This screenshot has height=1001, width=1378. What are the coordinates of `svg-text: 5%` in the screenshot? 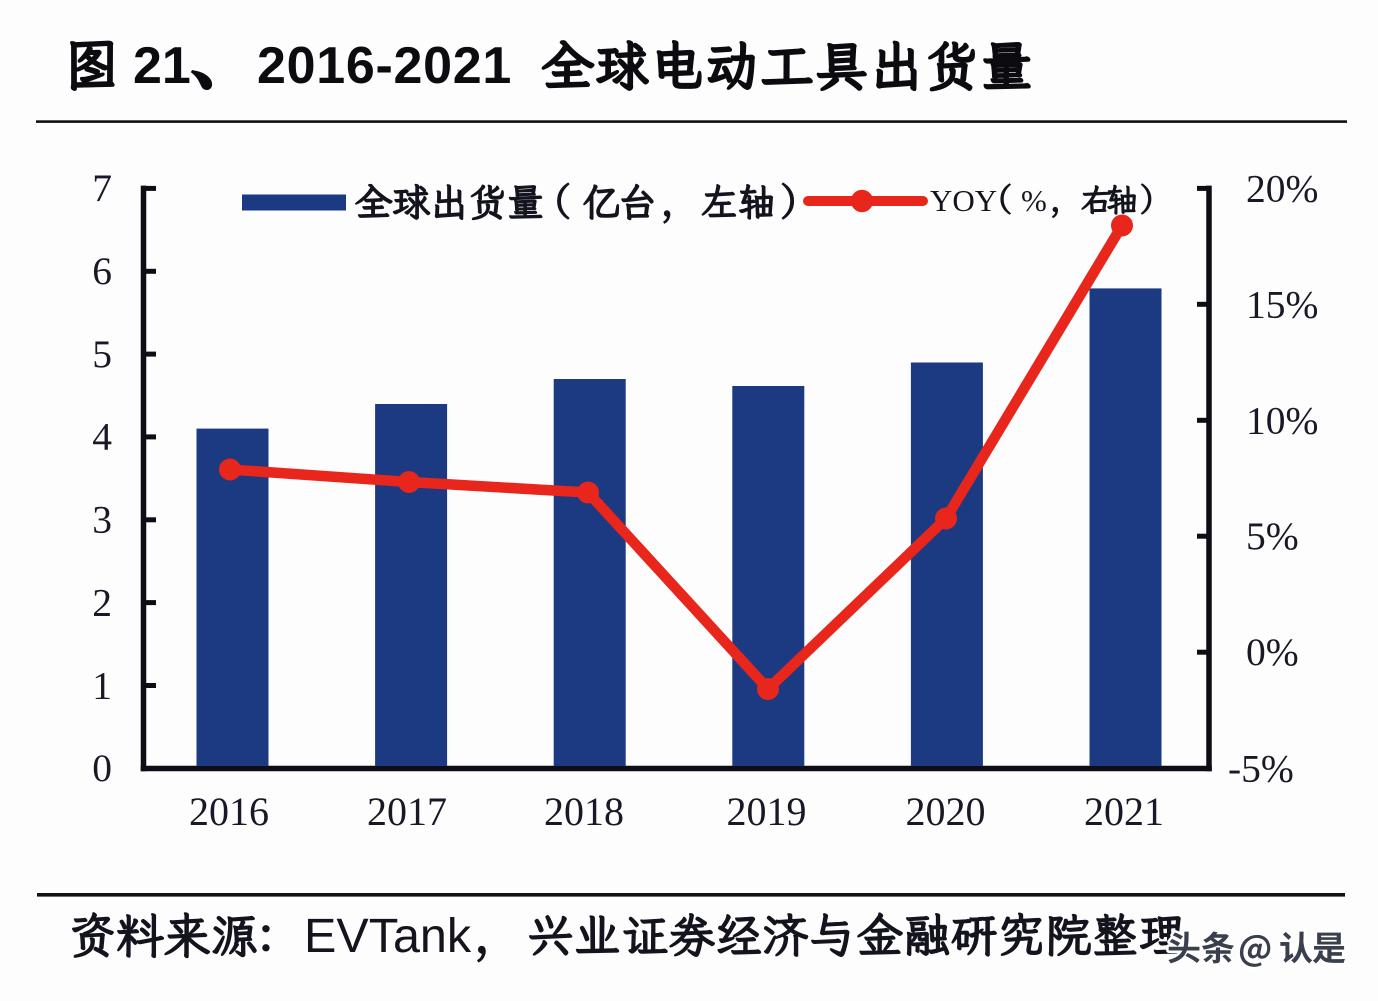 It's located at (1272, 536).